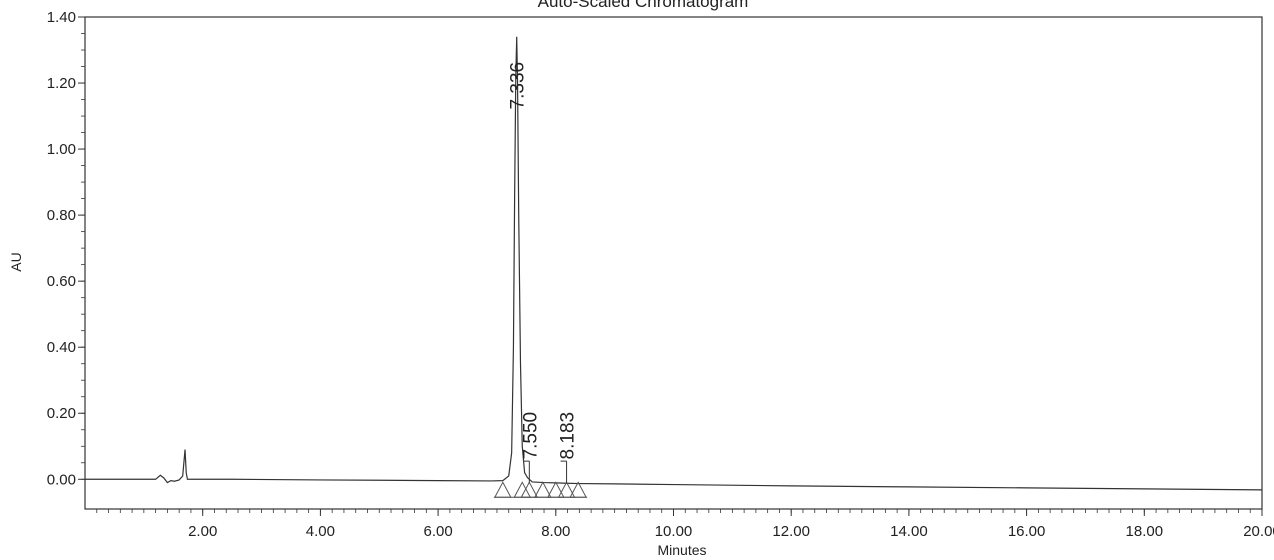  Describe the element at coordinates (674, 531) in the screenshot. I see `x-tick-label: 10.00` at that location.